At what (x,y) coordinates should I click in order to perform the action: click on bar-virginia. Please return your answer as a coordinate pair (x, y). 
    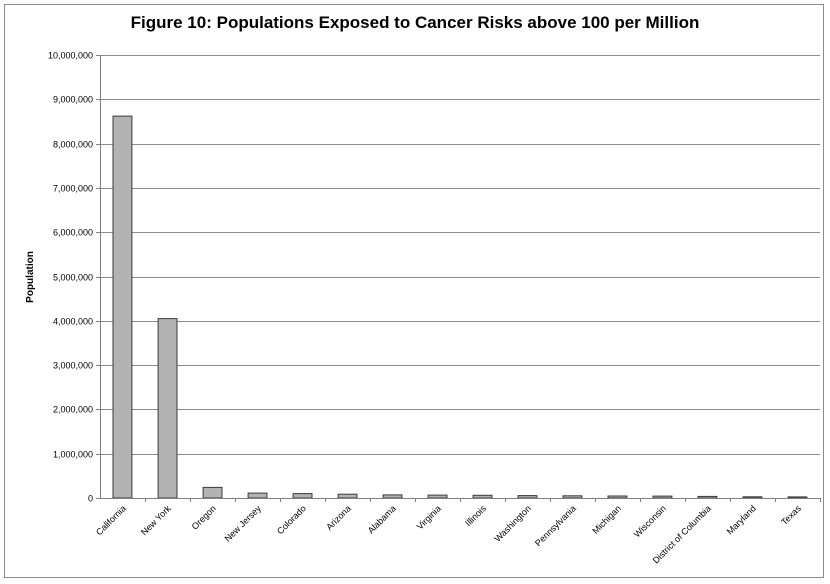
    Looking at the image, I should click on (437, 496).